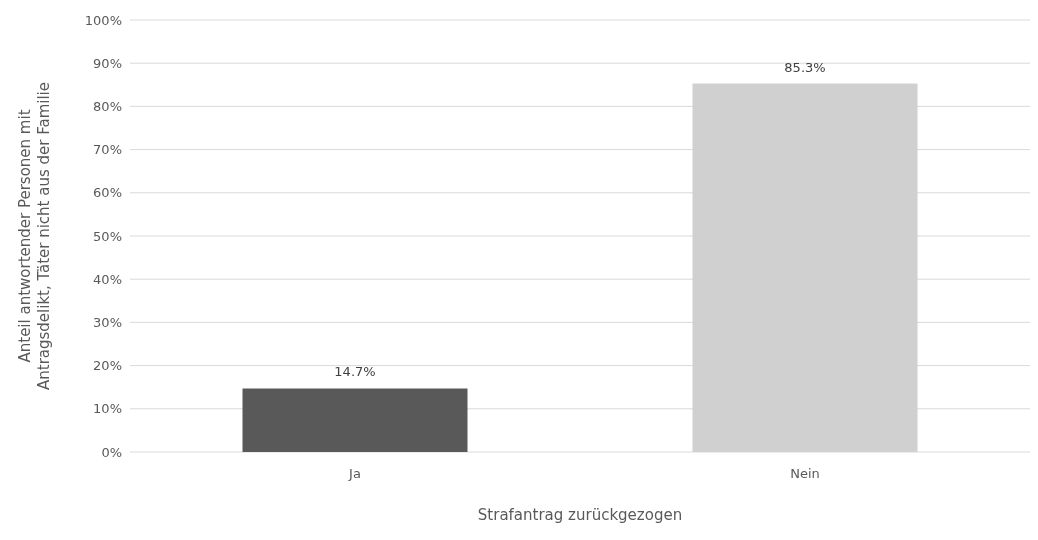 Image resolution: width=1038 pixels, height=540 pixels. I want to click on y-tick-label: 30%, so click(107, 322).